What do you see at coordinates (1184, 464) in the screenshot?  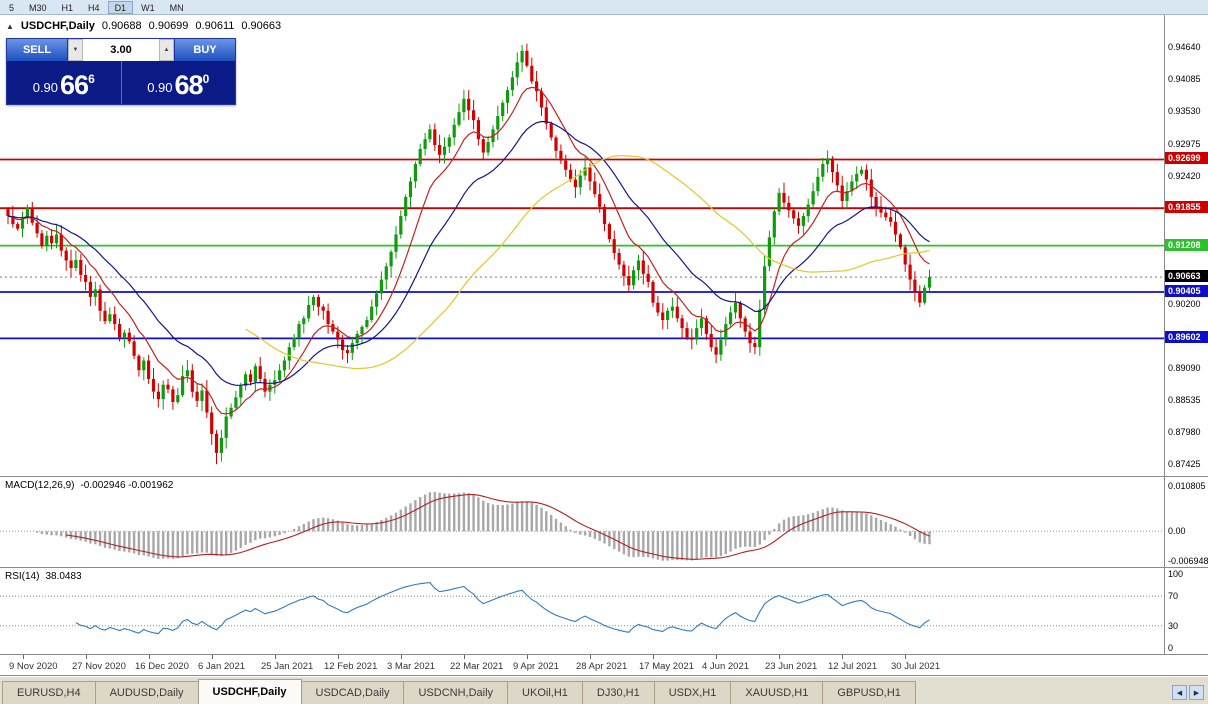 I see `price-axis-label: 0.87425` at bounding box center [1184, 464].